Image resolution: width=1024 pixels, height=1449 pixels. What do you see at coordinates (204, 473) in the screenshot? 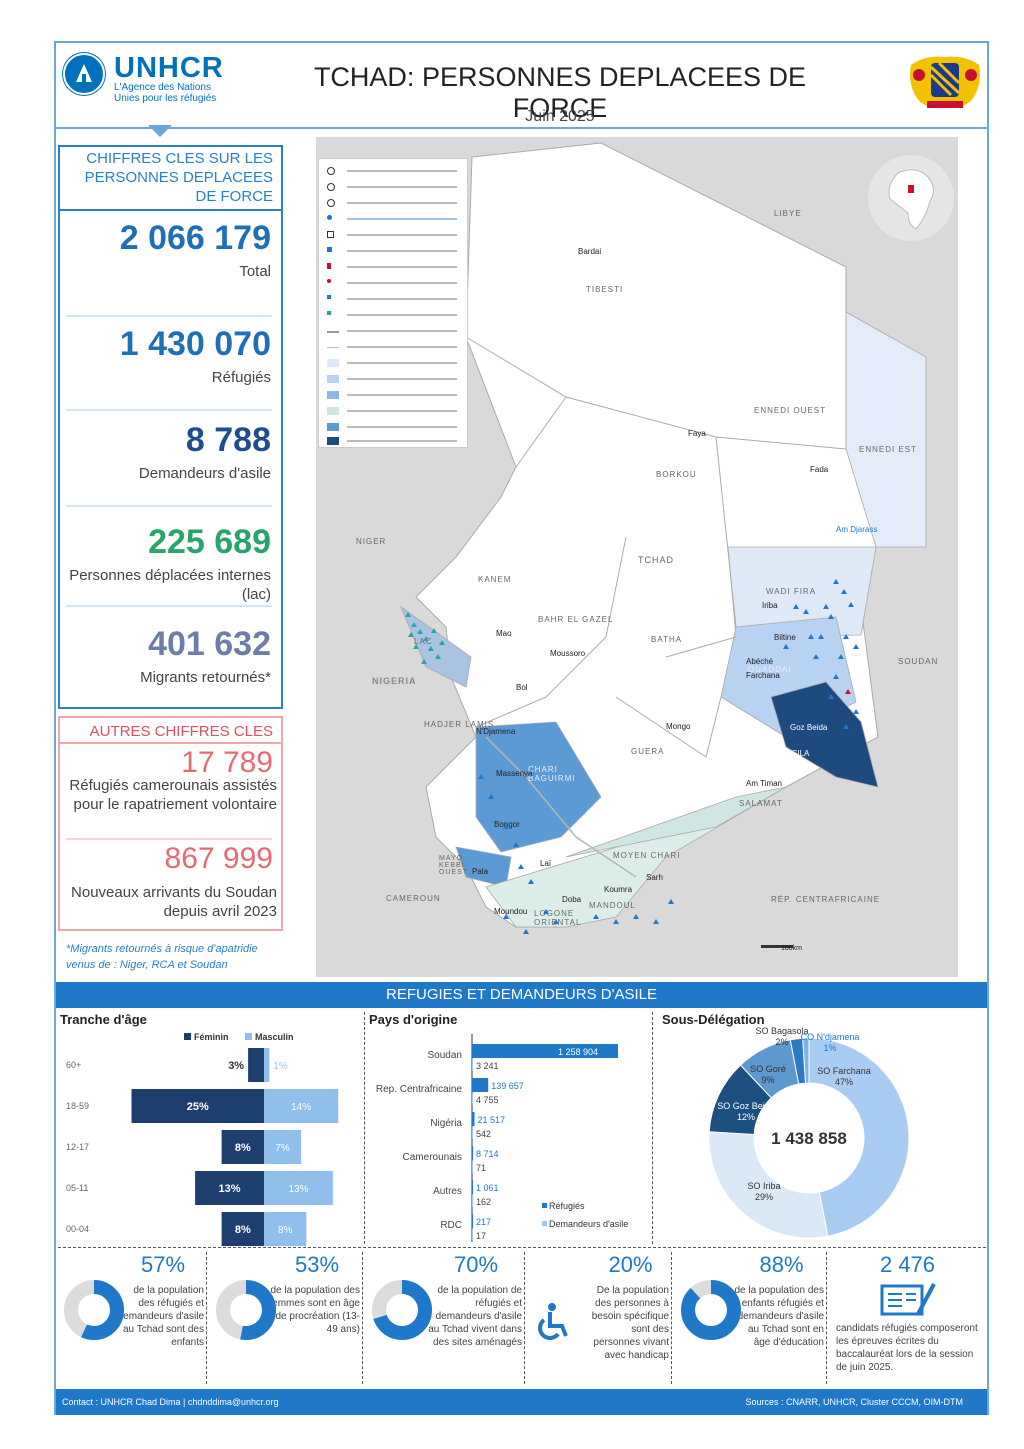
I see `key-figure-label: Demandeurs d'asile` at bounding box center [204, 473].